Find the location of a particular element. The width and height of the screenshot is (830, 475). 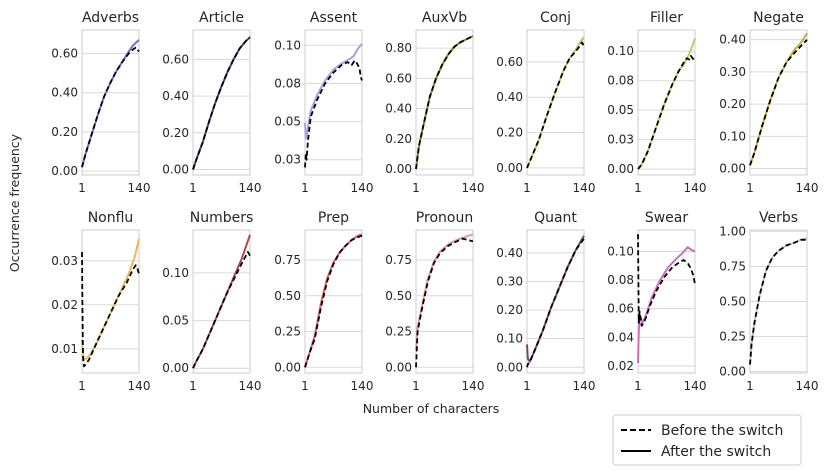

y-tick-label: 0.80 is located at coordinates (398, 48).